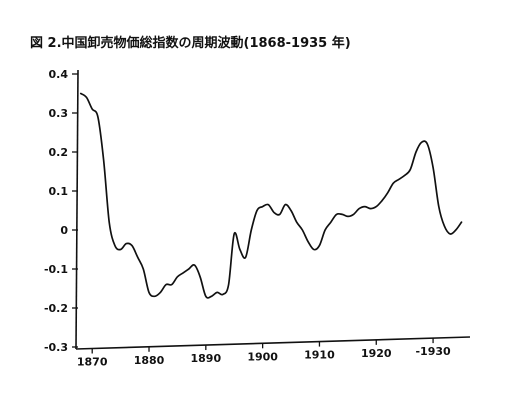 The width and height of the screenshot is (512, 407). What do you see at coordinates (433, 351) in the screenshot?
I see `x-tick-label: -1930` at bounding box center [433, 351].